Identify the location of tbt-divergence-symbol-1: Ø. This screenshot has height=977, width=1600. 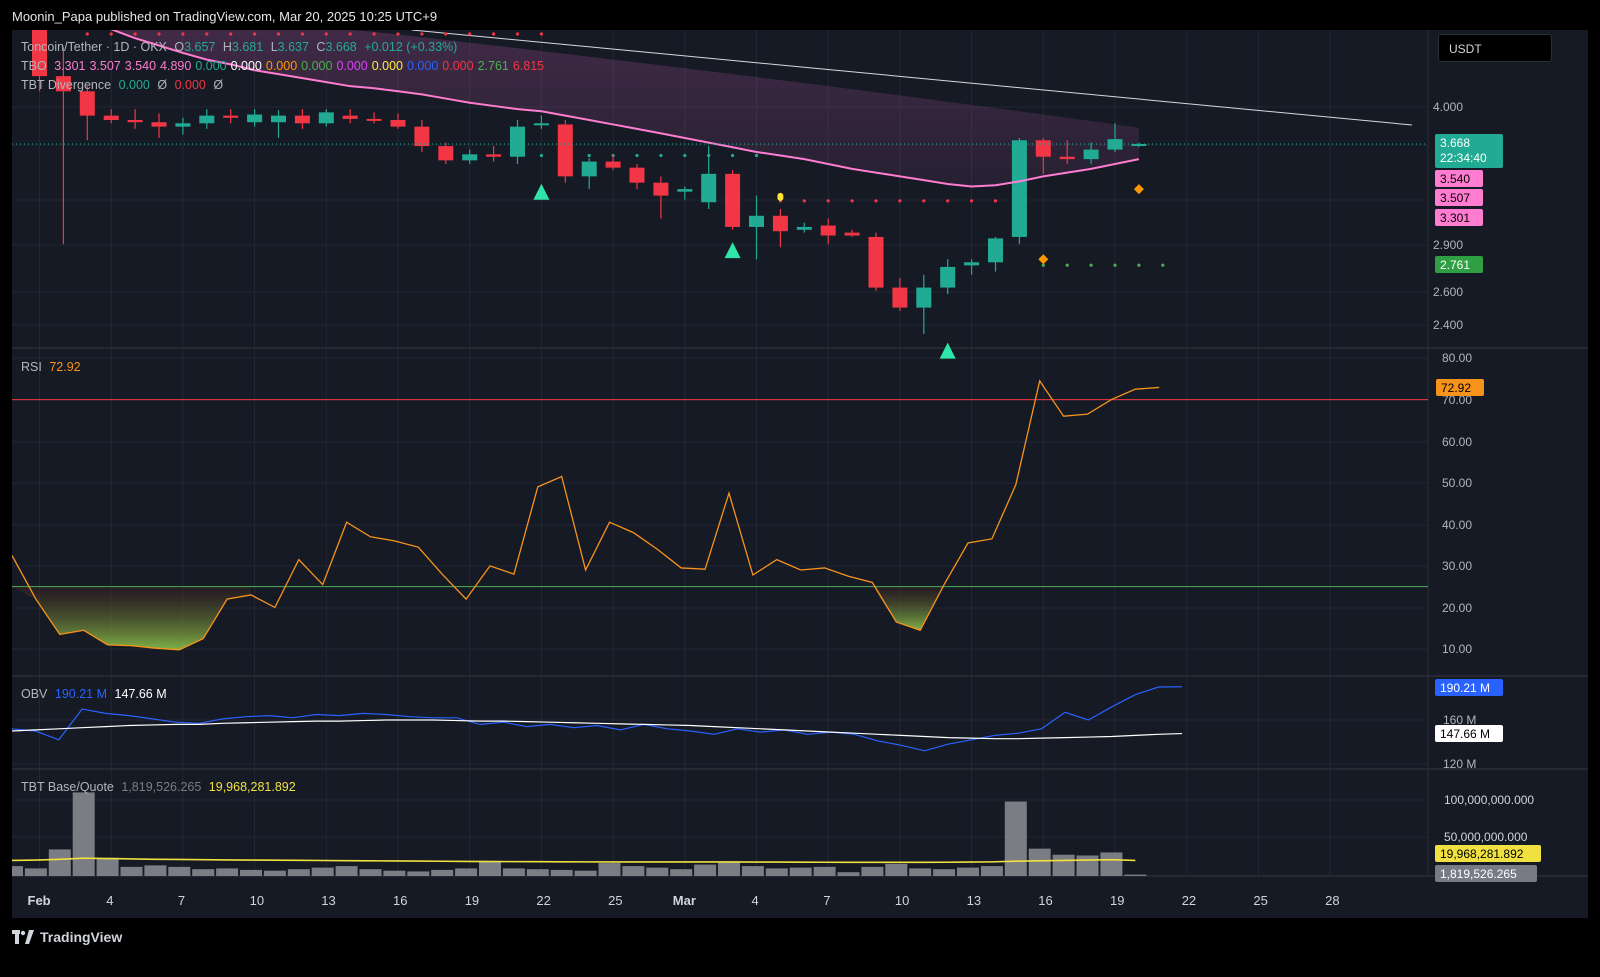
(162, 85).